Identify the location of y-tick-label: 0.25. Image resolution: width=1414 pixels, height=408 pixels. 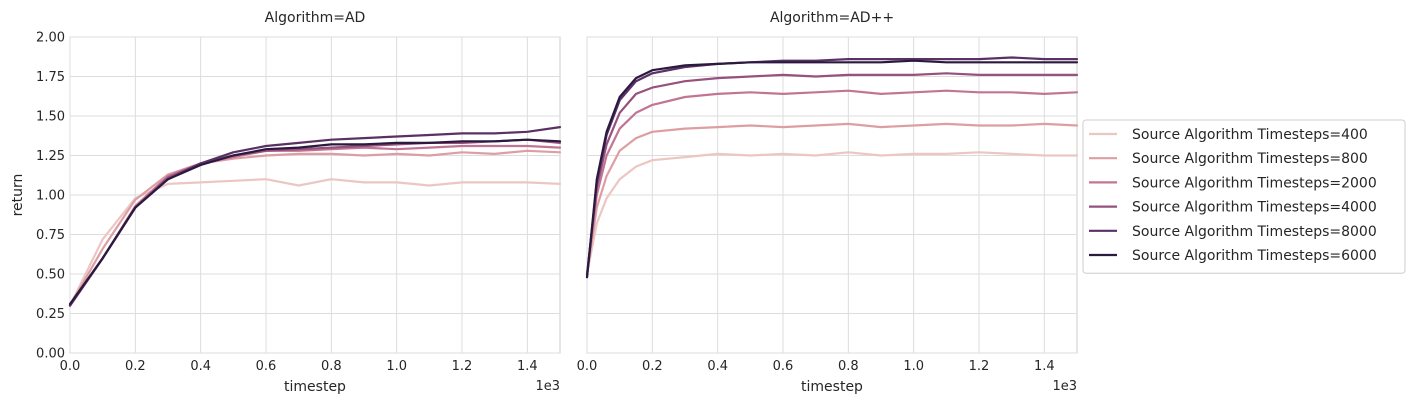
(50, 314).